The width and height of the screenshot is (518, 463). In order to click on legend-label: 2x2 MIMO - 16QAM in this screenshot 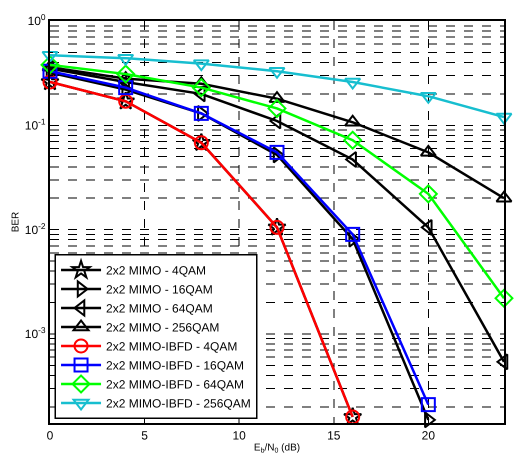, I will do `click(159, 289)`.